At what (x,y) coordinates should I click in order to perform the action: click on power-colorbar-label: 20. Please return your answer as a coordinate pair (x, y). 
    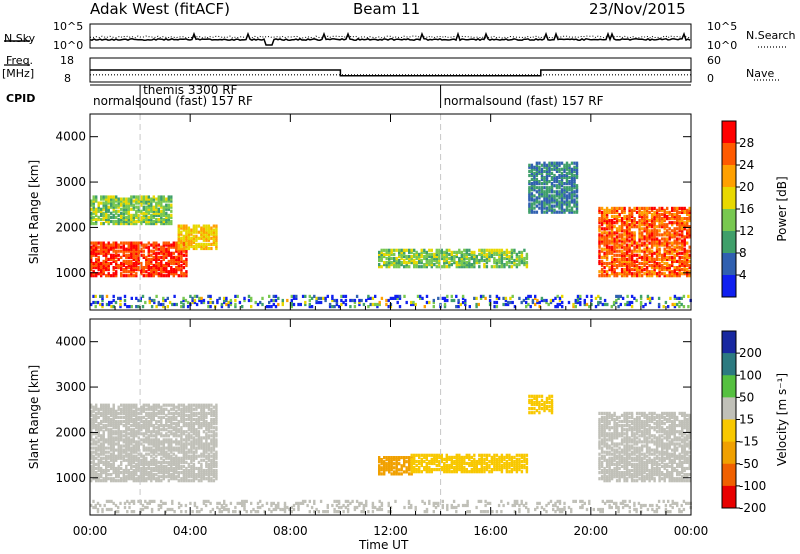
    Looking at the image, I should click on (746, 187).